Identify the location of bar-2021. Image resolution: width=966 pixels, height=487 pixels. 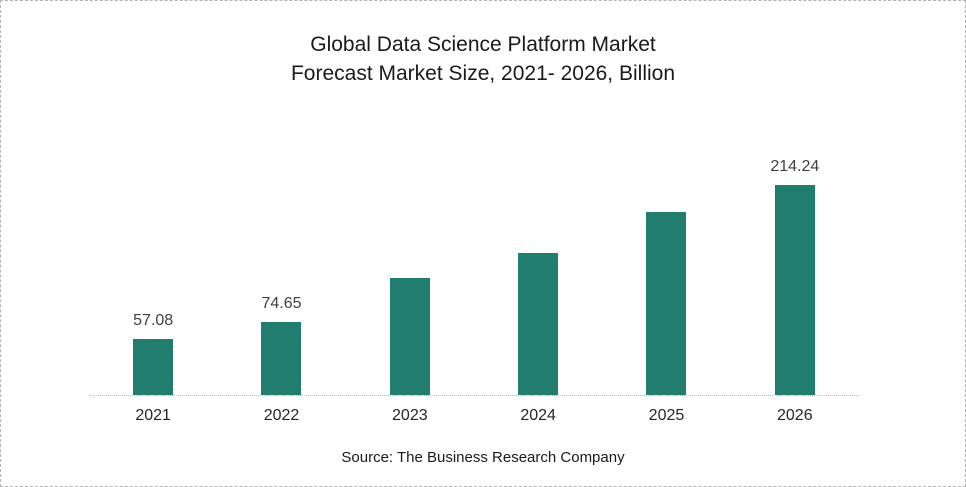
(153, 367).